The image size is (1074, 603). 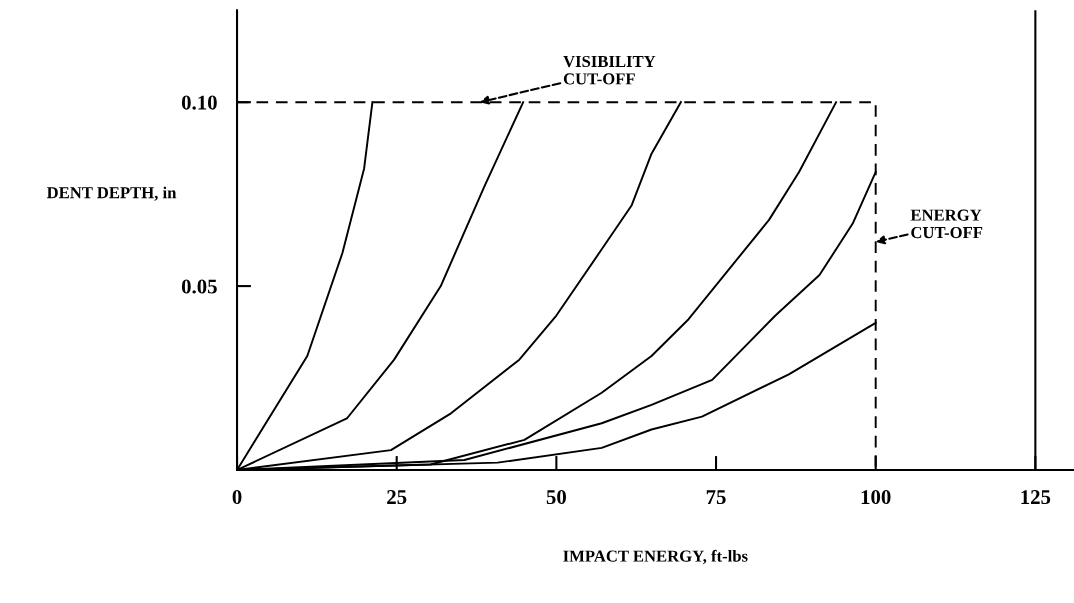 I want to click on x-tick-label: 75, so click(x=716, y=497).